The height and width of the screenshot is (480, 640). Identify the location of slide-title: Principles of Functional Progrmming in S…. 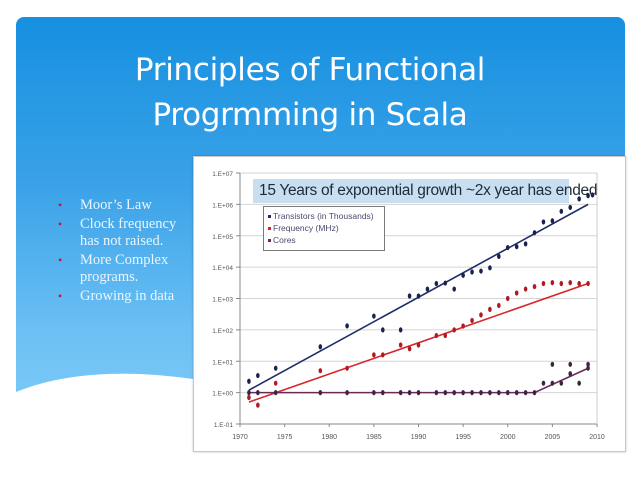
(310, 93).